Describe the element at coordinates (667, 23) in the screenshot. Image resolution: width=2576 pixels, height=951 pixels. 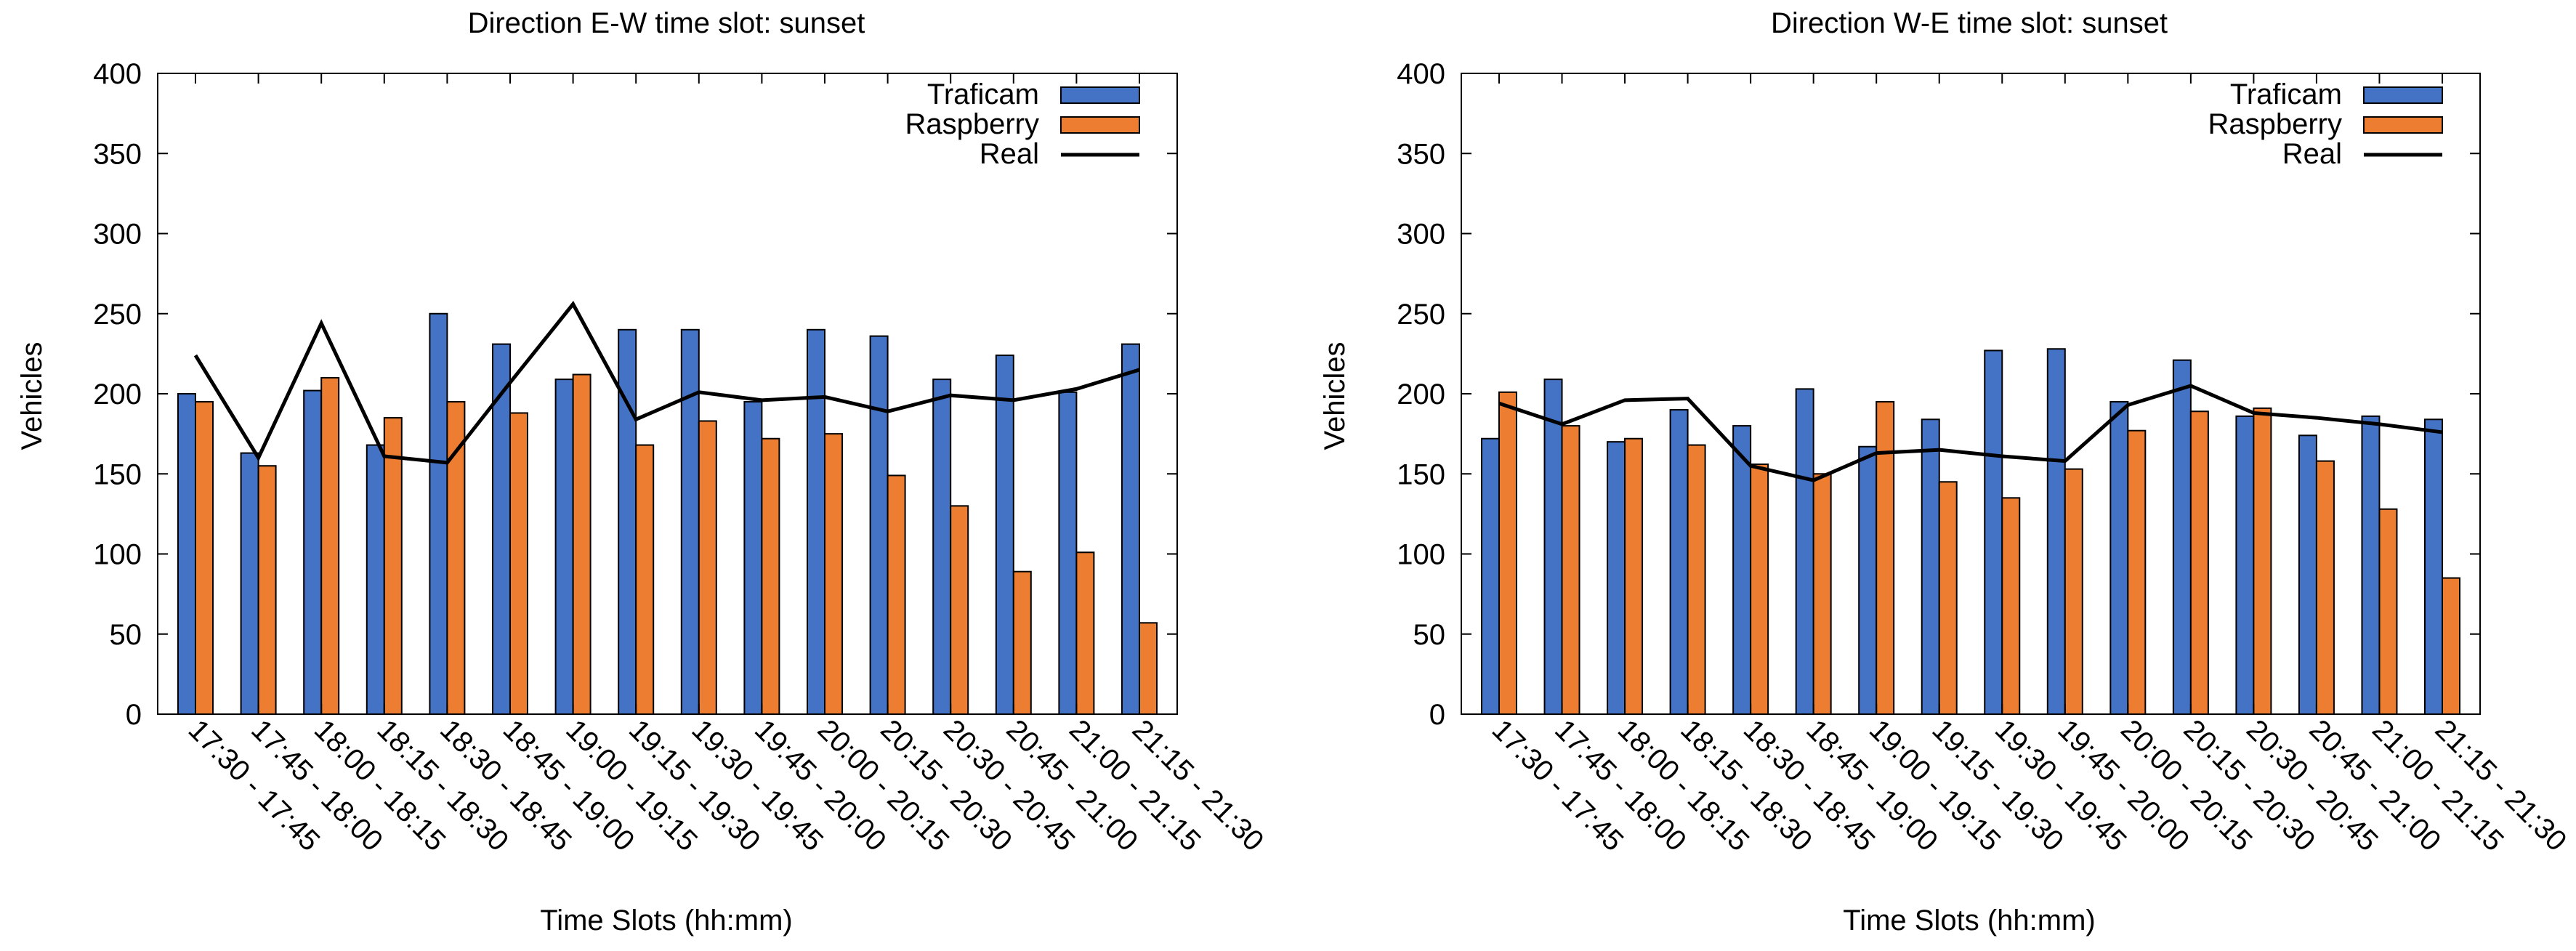
I see `chart-title: Direction E-W time slot: sunset` at that location.